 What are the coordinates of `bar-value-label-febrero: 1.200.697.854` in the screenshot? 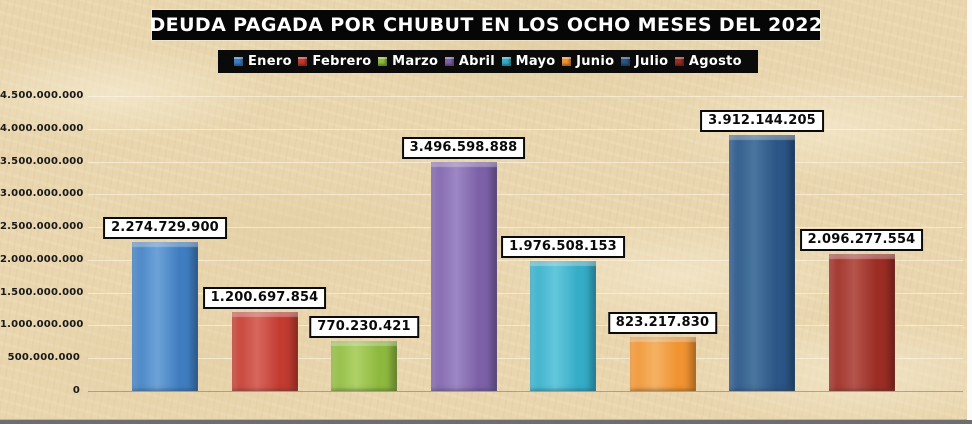 It's located at (264, 298).